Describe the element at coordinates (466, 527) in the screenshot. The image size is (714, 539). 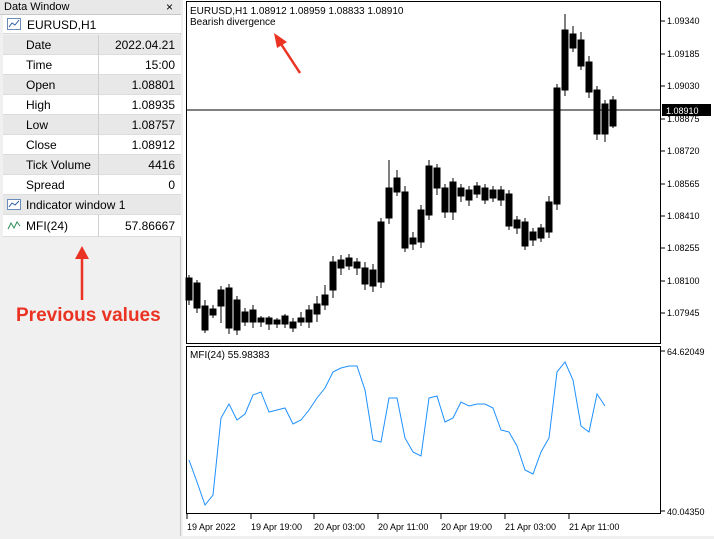
I see `time-tick: 20 Apr 19:00` at that location.